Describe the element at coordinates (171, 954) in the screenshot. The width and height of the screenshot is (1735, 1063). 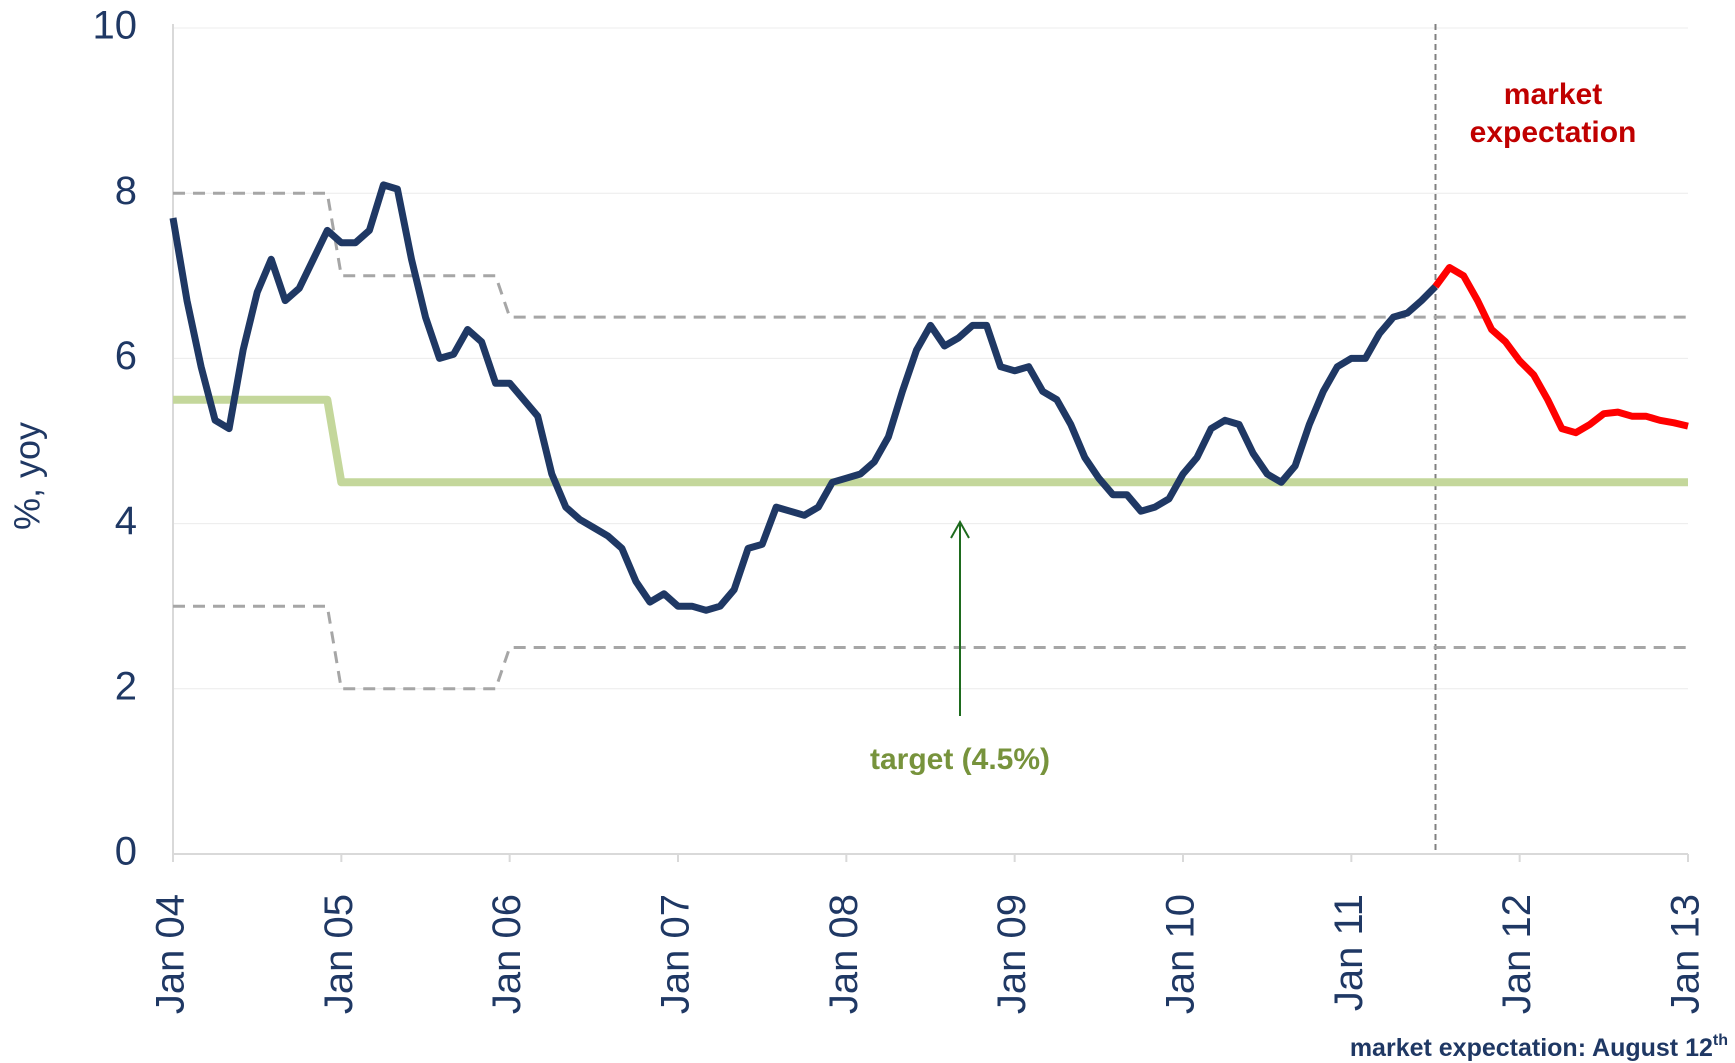
I see `x-tick-label: Jan 04` at that location.